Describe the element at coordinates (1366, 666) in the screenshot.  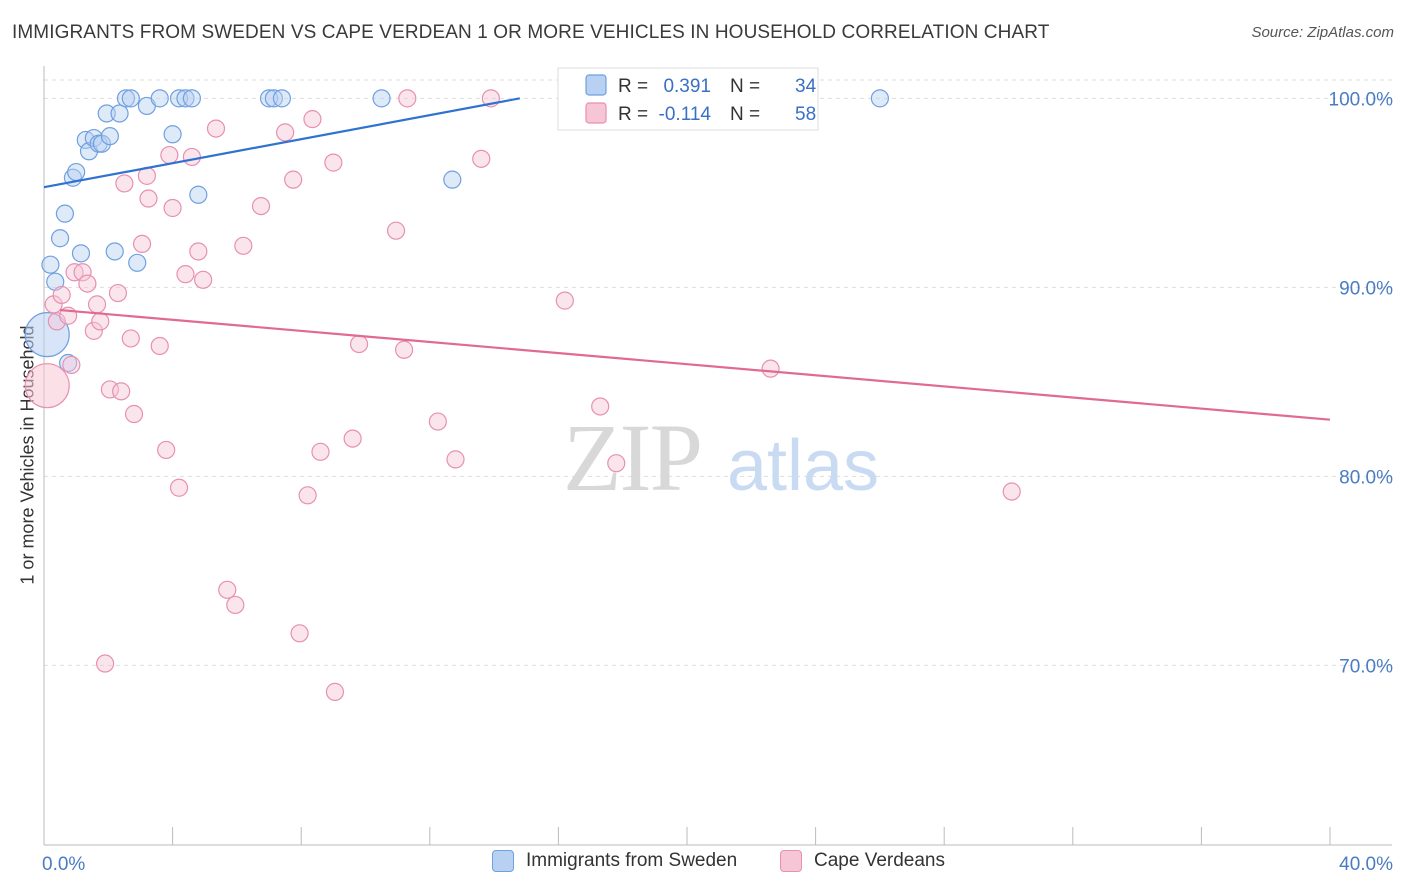
I see `y-tick-label: 70.0%` at that location.